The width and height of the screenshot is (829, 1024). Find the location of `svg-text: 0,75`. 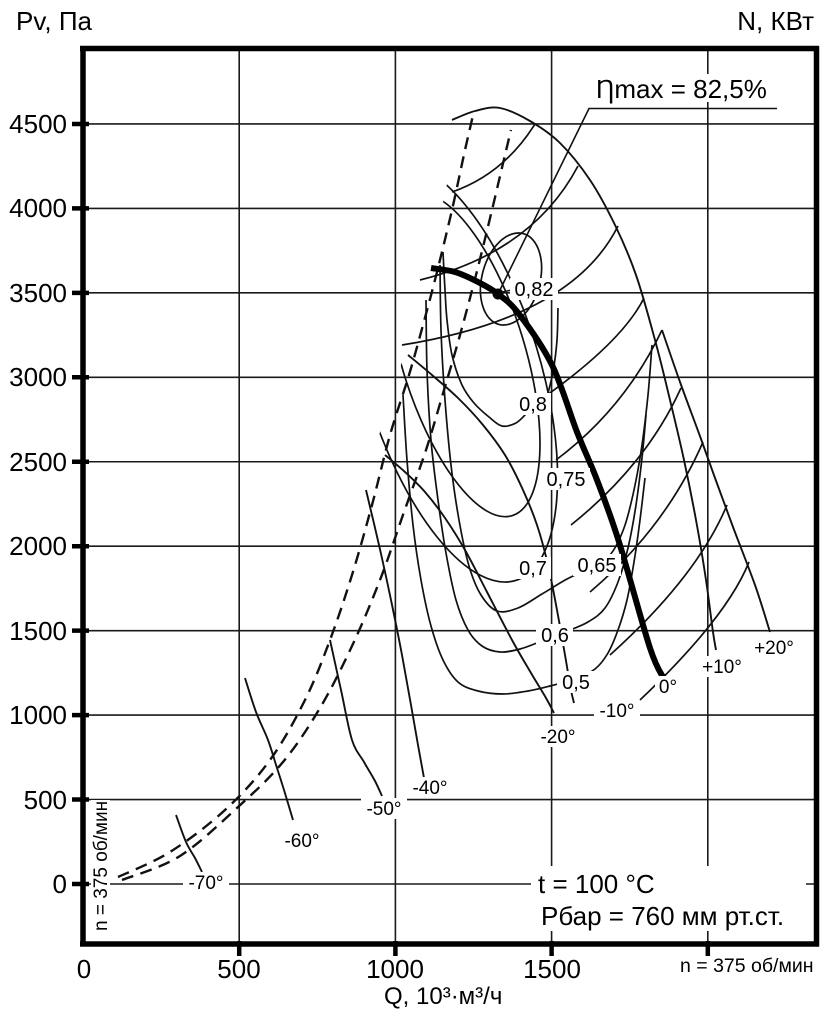

svg-text: 0,75 is located at coordinates (566, 480).